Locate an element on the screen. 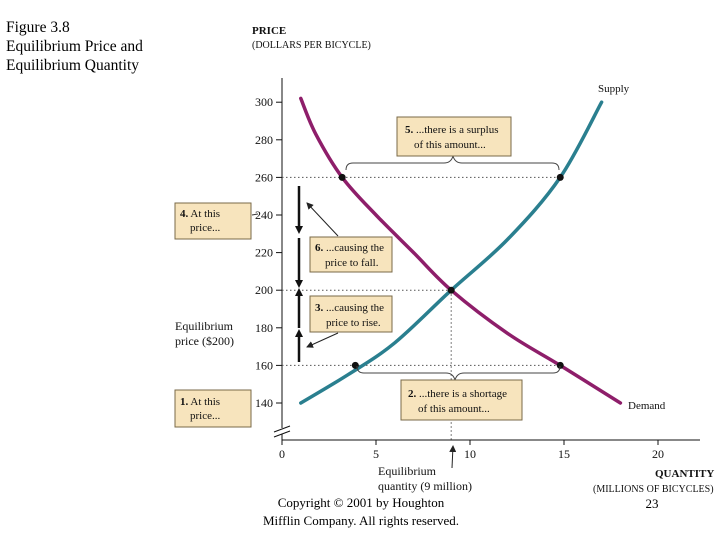 The height and width of the screenshot is (540, 720). x-tick-label: 20 is located at coordinates (658, 454).